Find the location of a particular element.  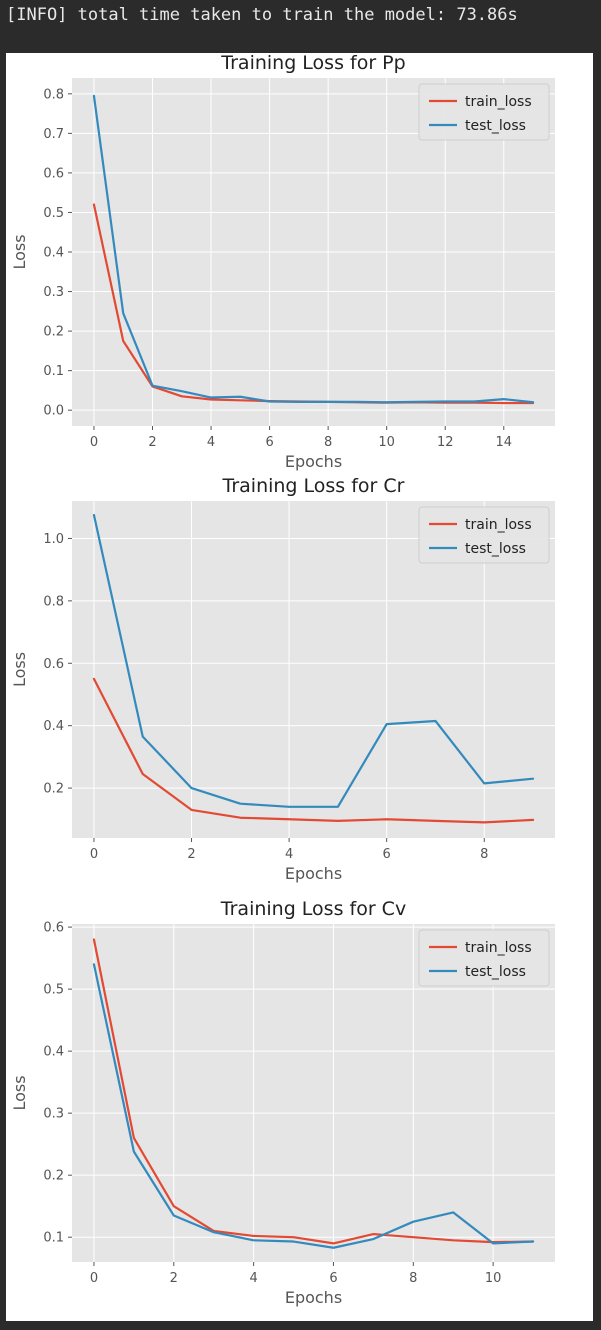

chart-title: Training Loss for Cv is located at coordinates (313, 909).